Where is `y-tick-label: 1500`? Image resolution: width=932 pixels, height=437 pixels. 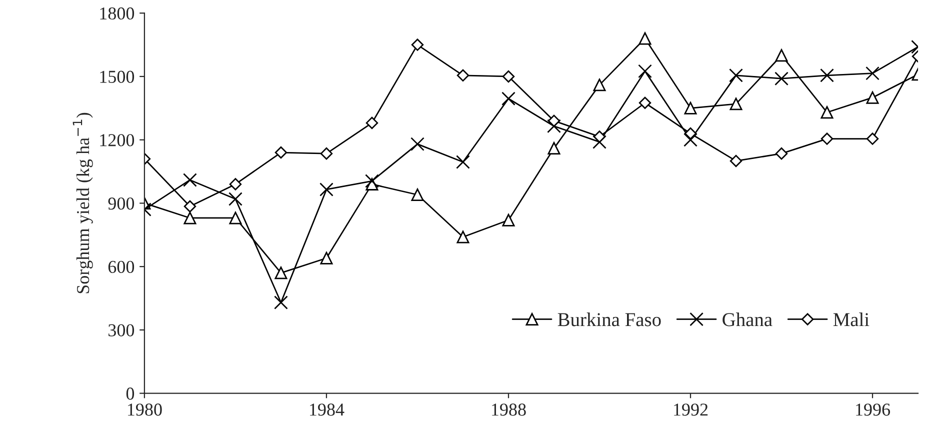
y-tick-label: 1500 is located at coordinates (117, 76).